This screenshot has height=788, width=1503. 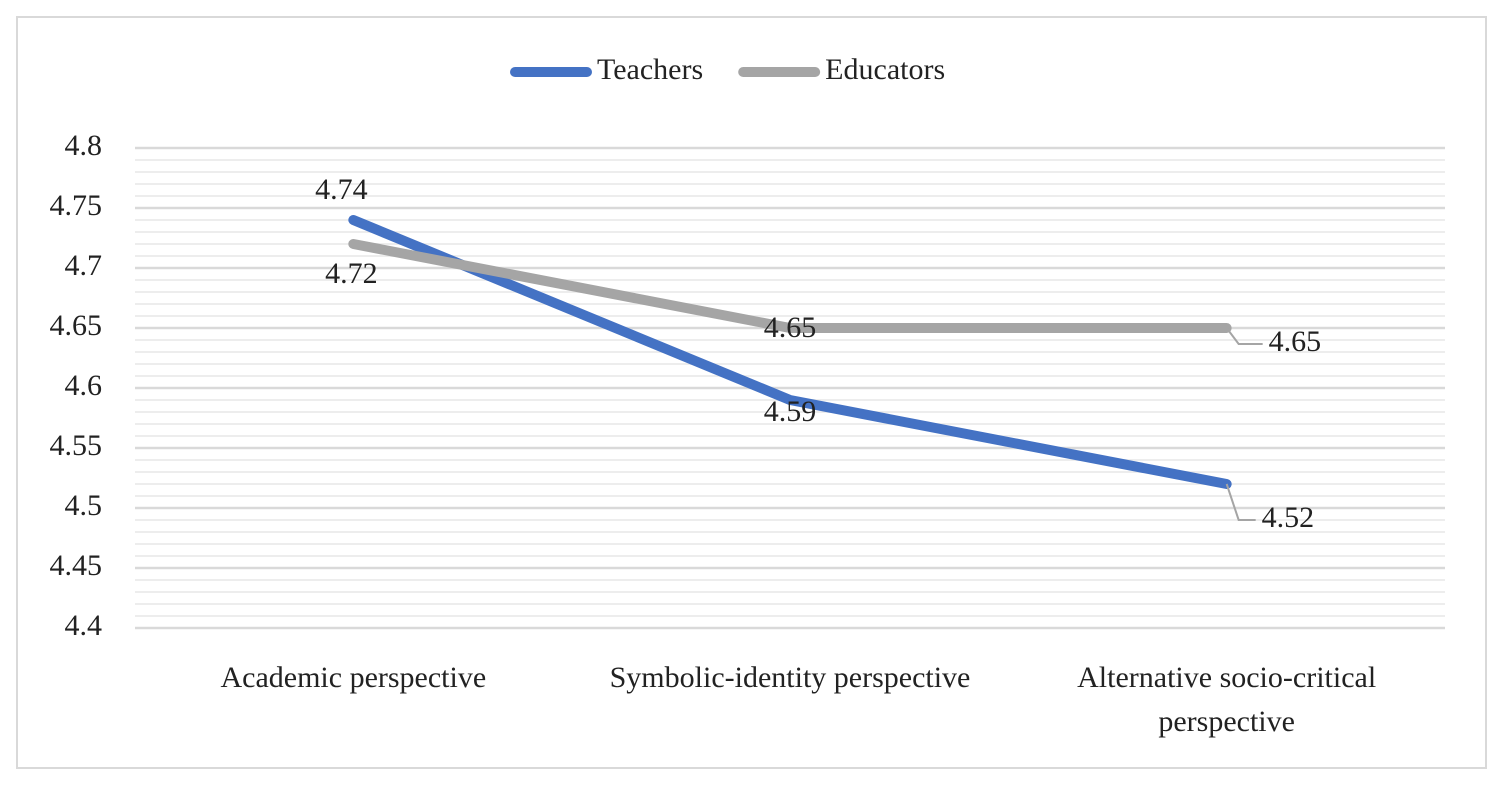 I want to click on y-tick-label: 4.55, so click(x=76, y=445).